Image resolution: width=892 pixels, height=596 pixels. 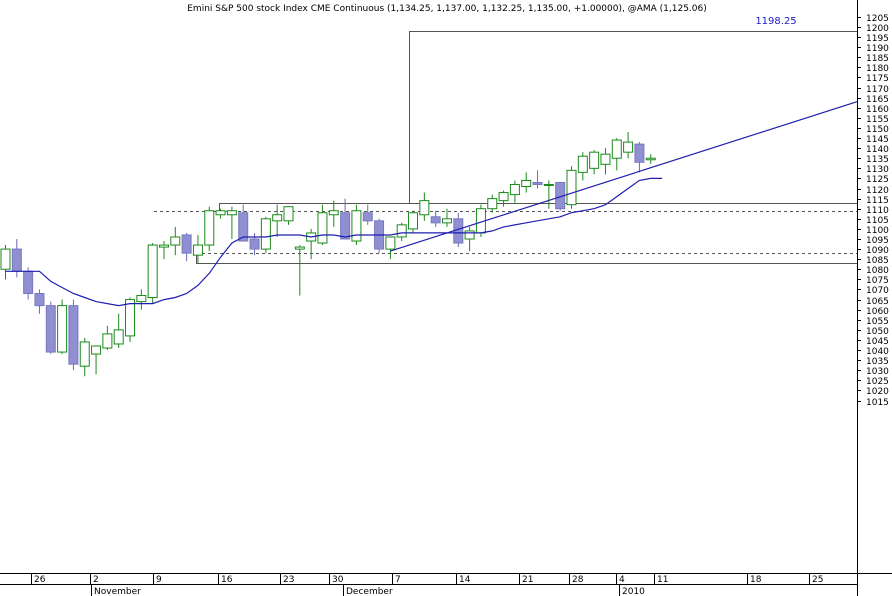 What do you see at coordinates (877, 160) in the screenshot?
I see `price-tick-label: 1135` at bounding box center [877, 160].